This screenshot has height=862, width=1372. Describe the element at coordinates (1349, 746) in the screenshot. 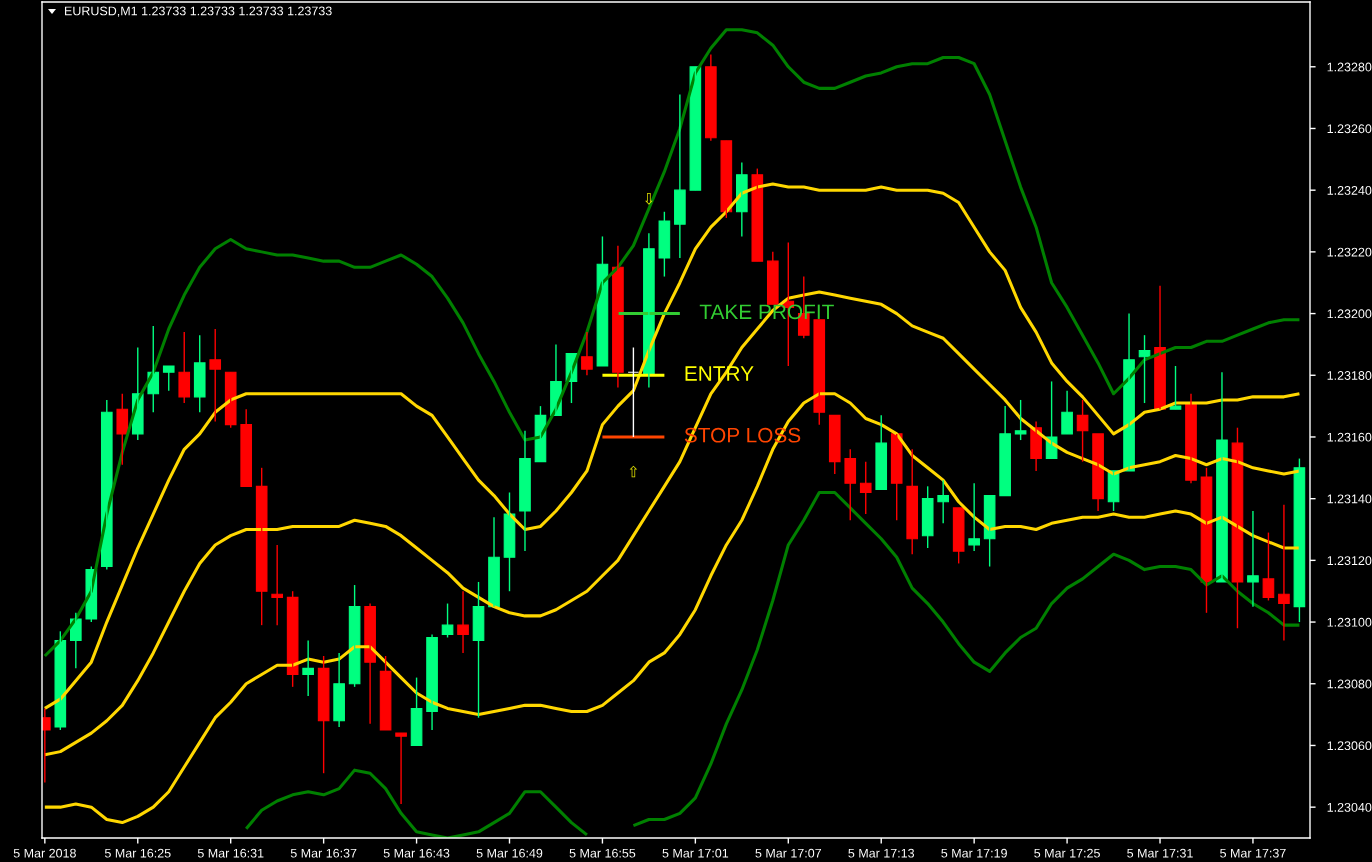

I see `y-tick-label: 1.23060` at that location.